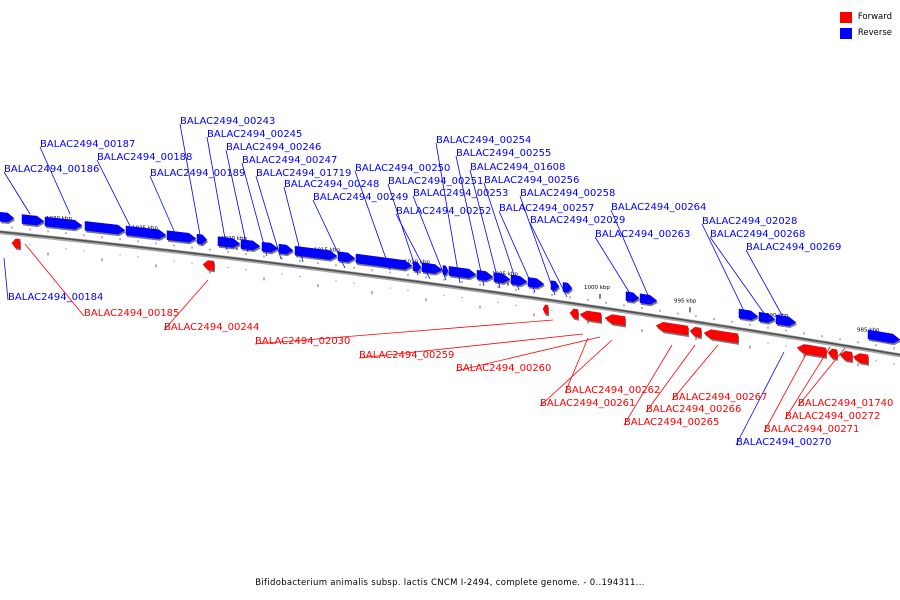 This screenshot has height=600, width=900. I want to click on label-balac2494-00247-leader, so click(254, 209).